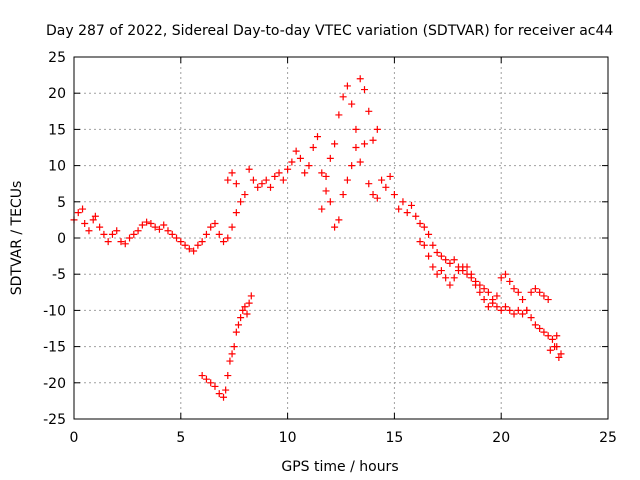 The width and height of the screenshot is (640, 480). What do you see at coordinates (180, 438) in the screenshot?
I see `x-tick-label: 5` at bounding box center [180, 438].